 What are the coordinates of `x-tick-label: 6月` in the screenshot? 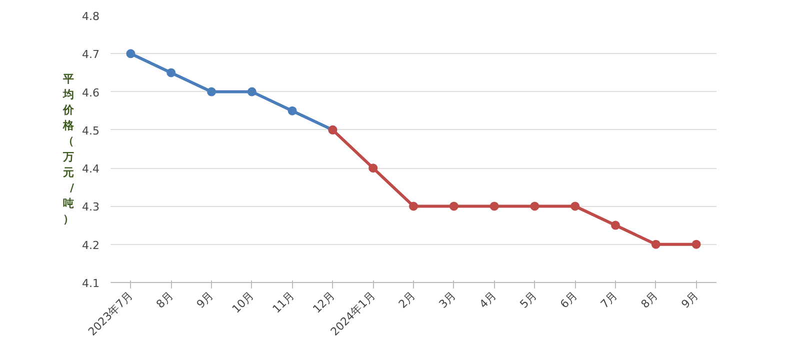 It's located at (569, 299).